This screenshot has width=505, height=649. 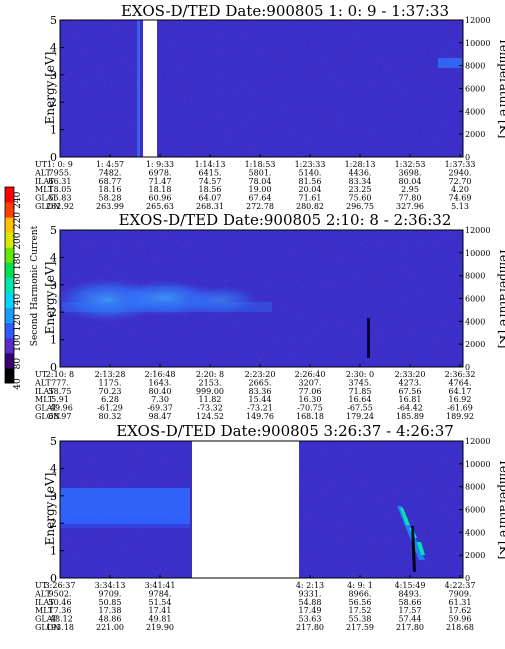 I want to click on ephemeris-value: 72.70, so click(x=460, y=181).